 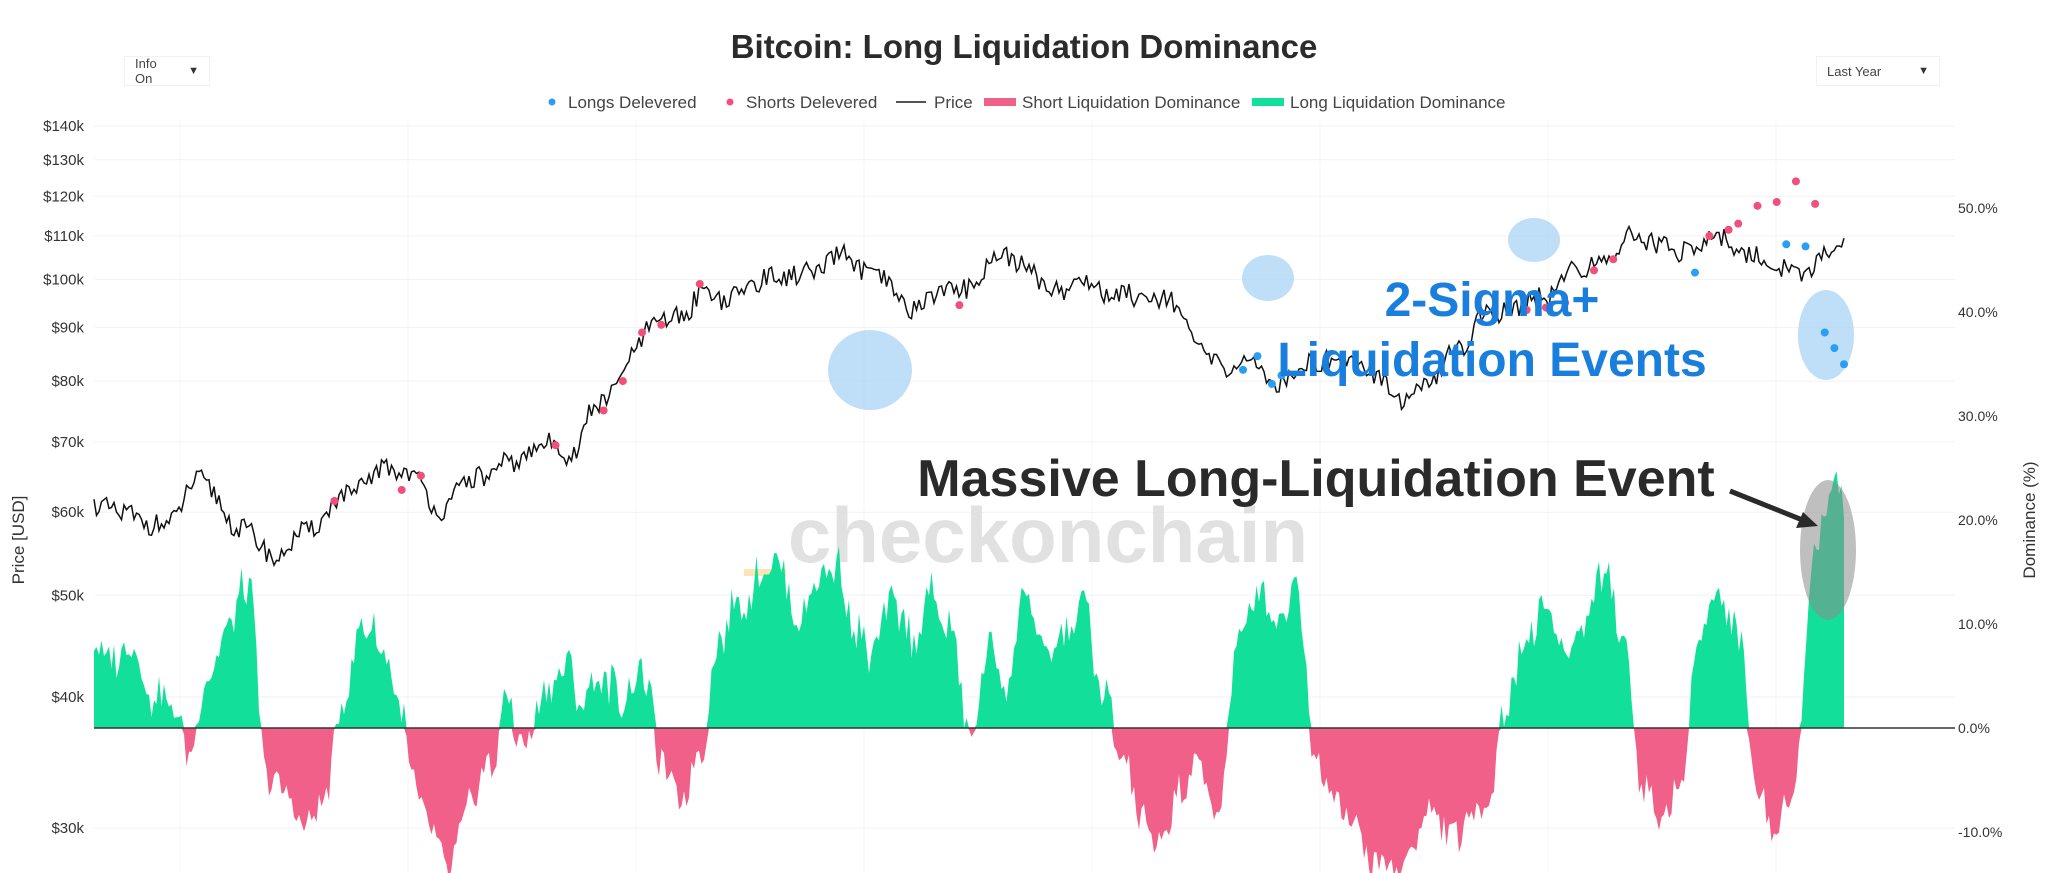 I want to click on price-tick-label: $70k, so click(x=67, y=442).